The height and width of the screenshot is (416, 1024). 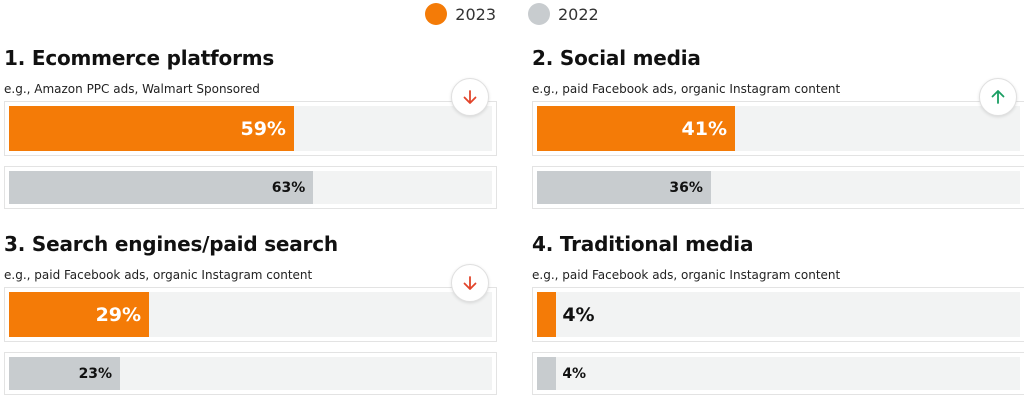 What do you see at coordinates (171, 244) in the screenshot?
I see `panel-title: 3. Search engines/paid search` at bounding box center [171, 244].